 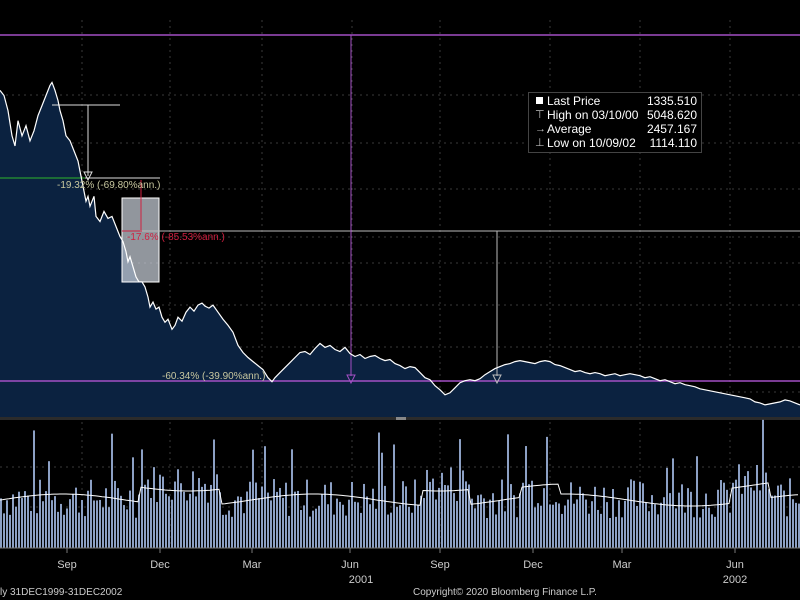 I want to click on date-range-footer: ly 31DEC1999-31DEC2002, so click(x=61, y=592).